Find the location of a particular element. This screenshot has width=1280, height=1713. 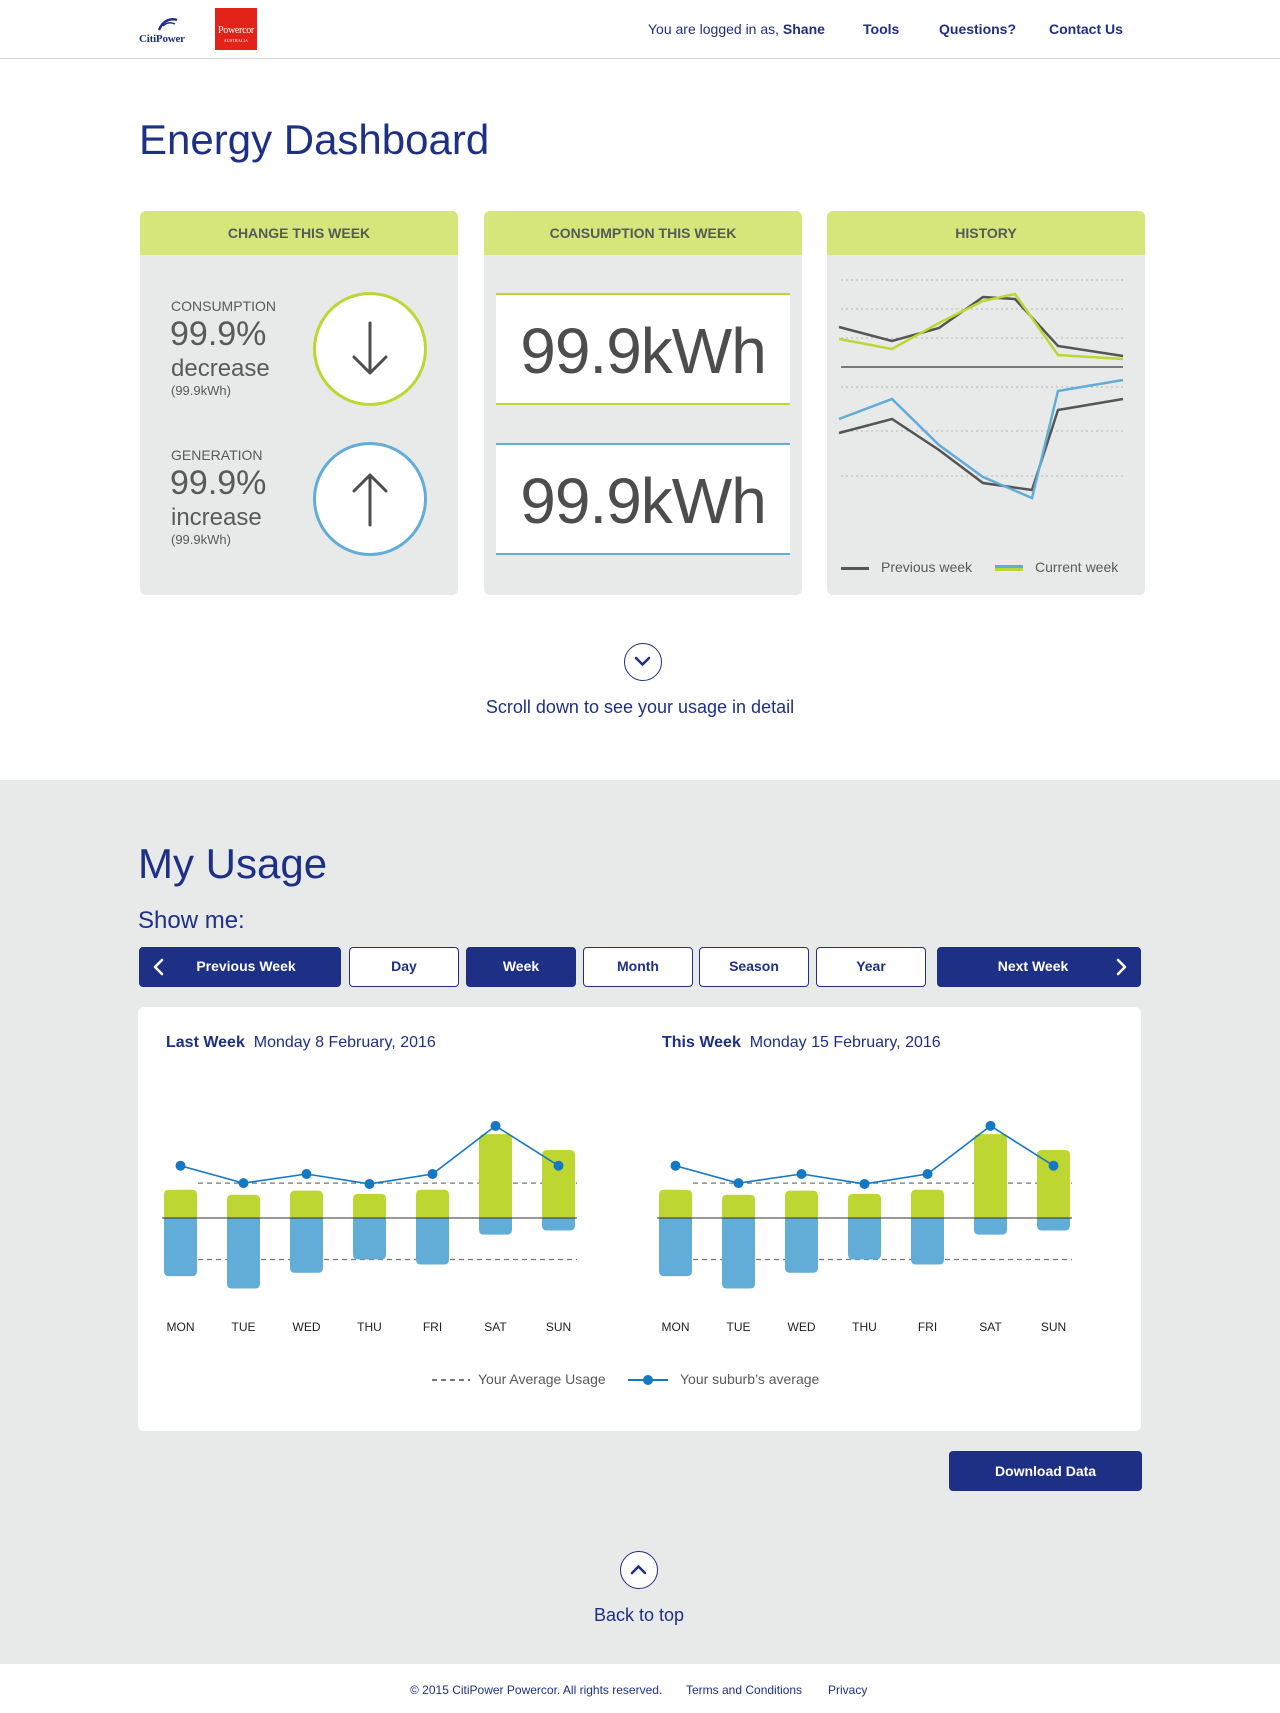

next-week-button: Next Week is located at coordinates (1039, 967).